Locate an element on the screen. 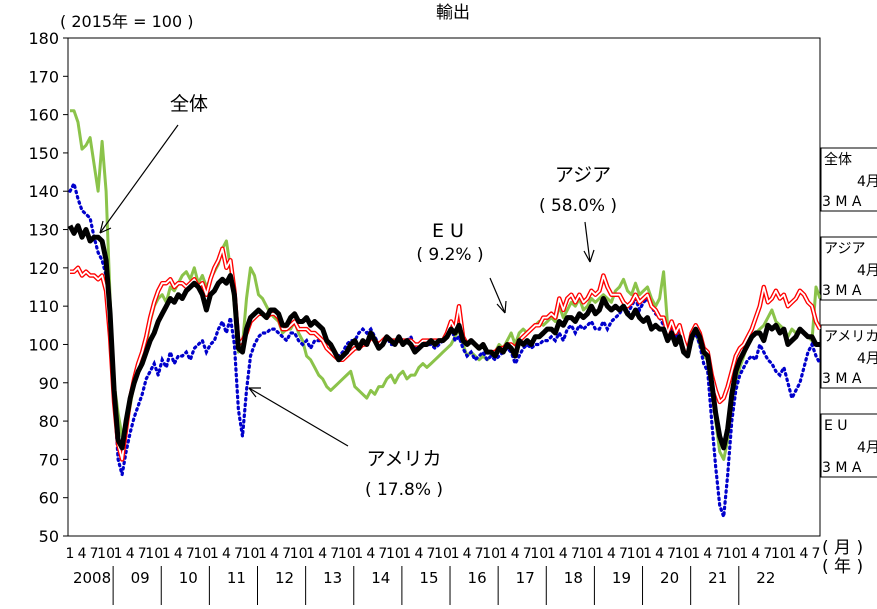  year-label: 20 is located at coordinates (669, 578).